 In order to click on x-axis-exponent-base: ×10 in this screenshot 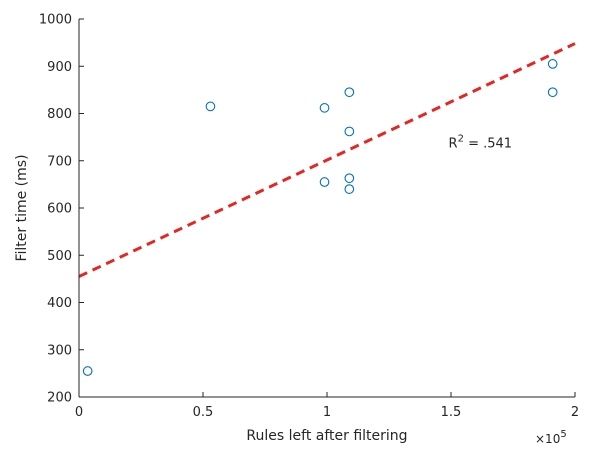, I will do `click(547, 439)`.